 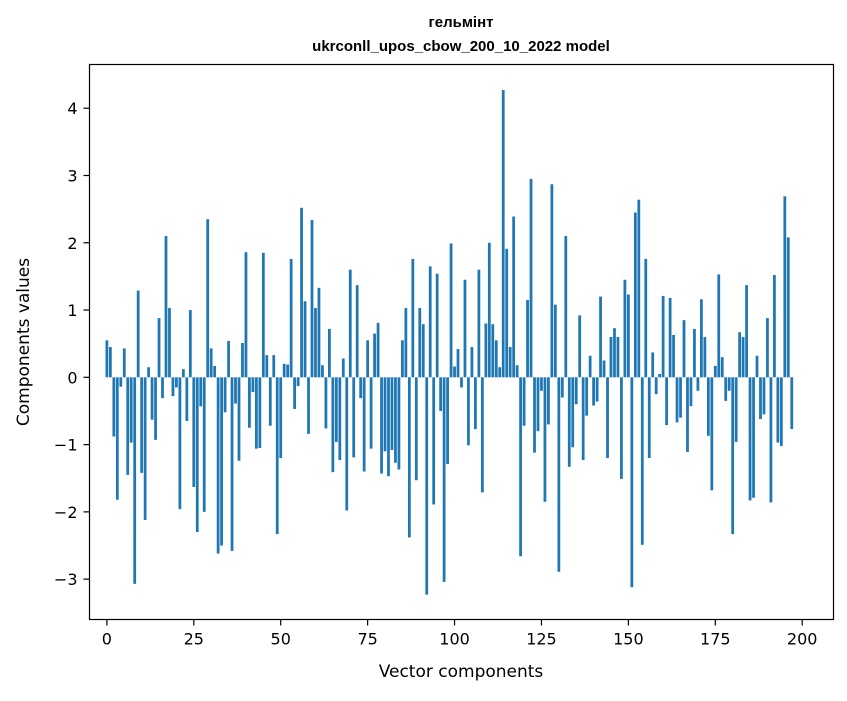 I want to click on y-tick-label: 0, so click(x=72, y=377).